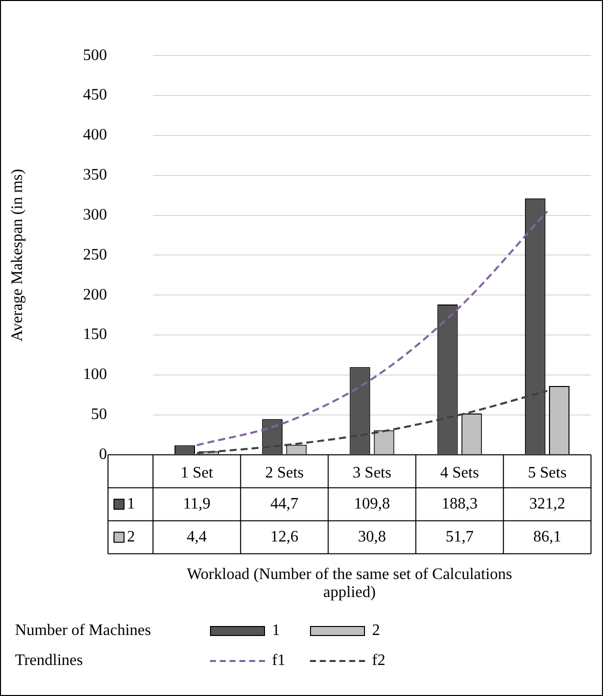  I want to click on data-label: 12,6, so click(284, 537).